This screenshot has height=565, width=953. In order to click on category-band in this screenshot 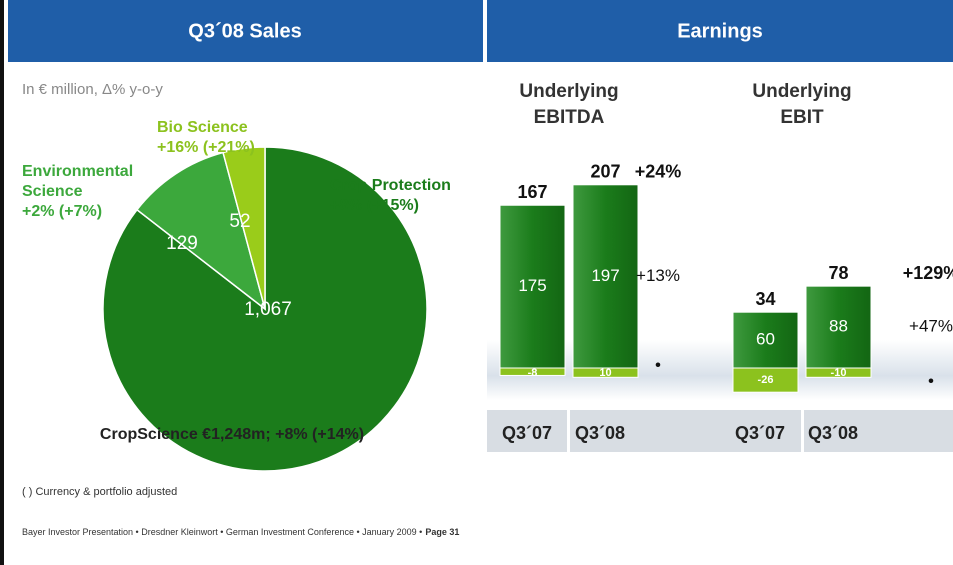, I will do `click(720, 431)`.